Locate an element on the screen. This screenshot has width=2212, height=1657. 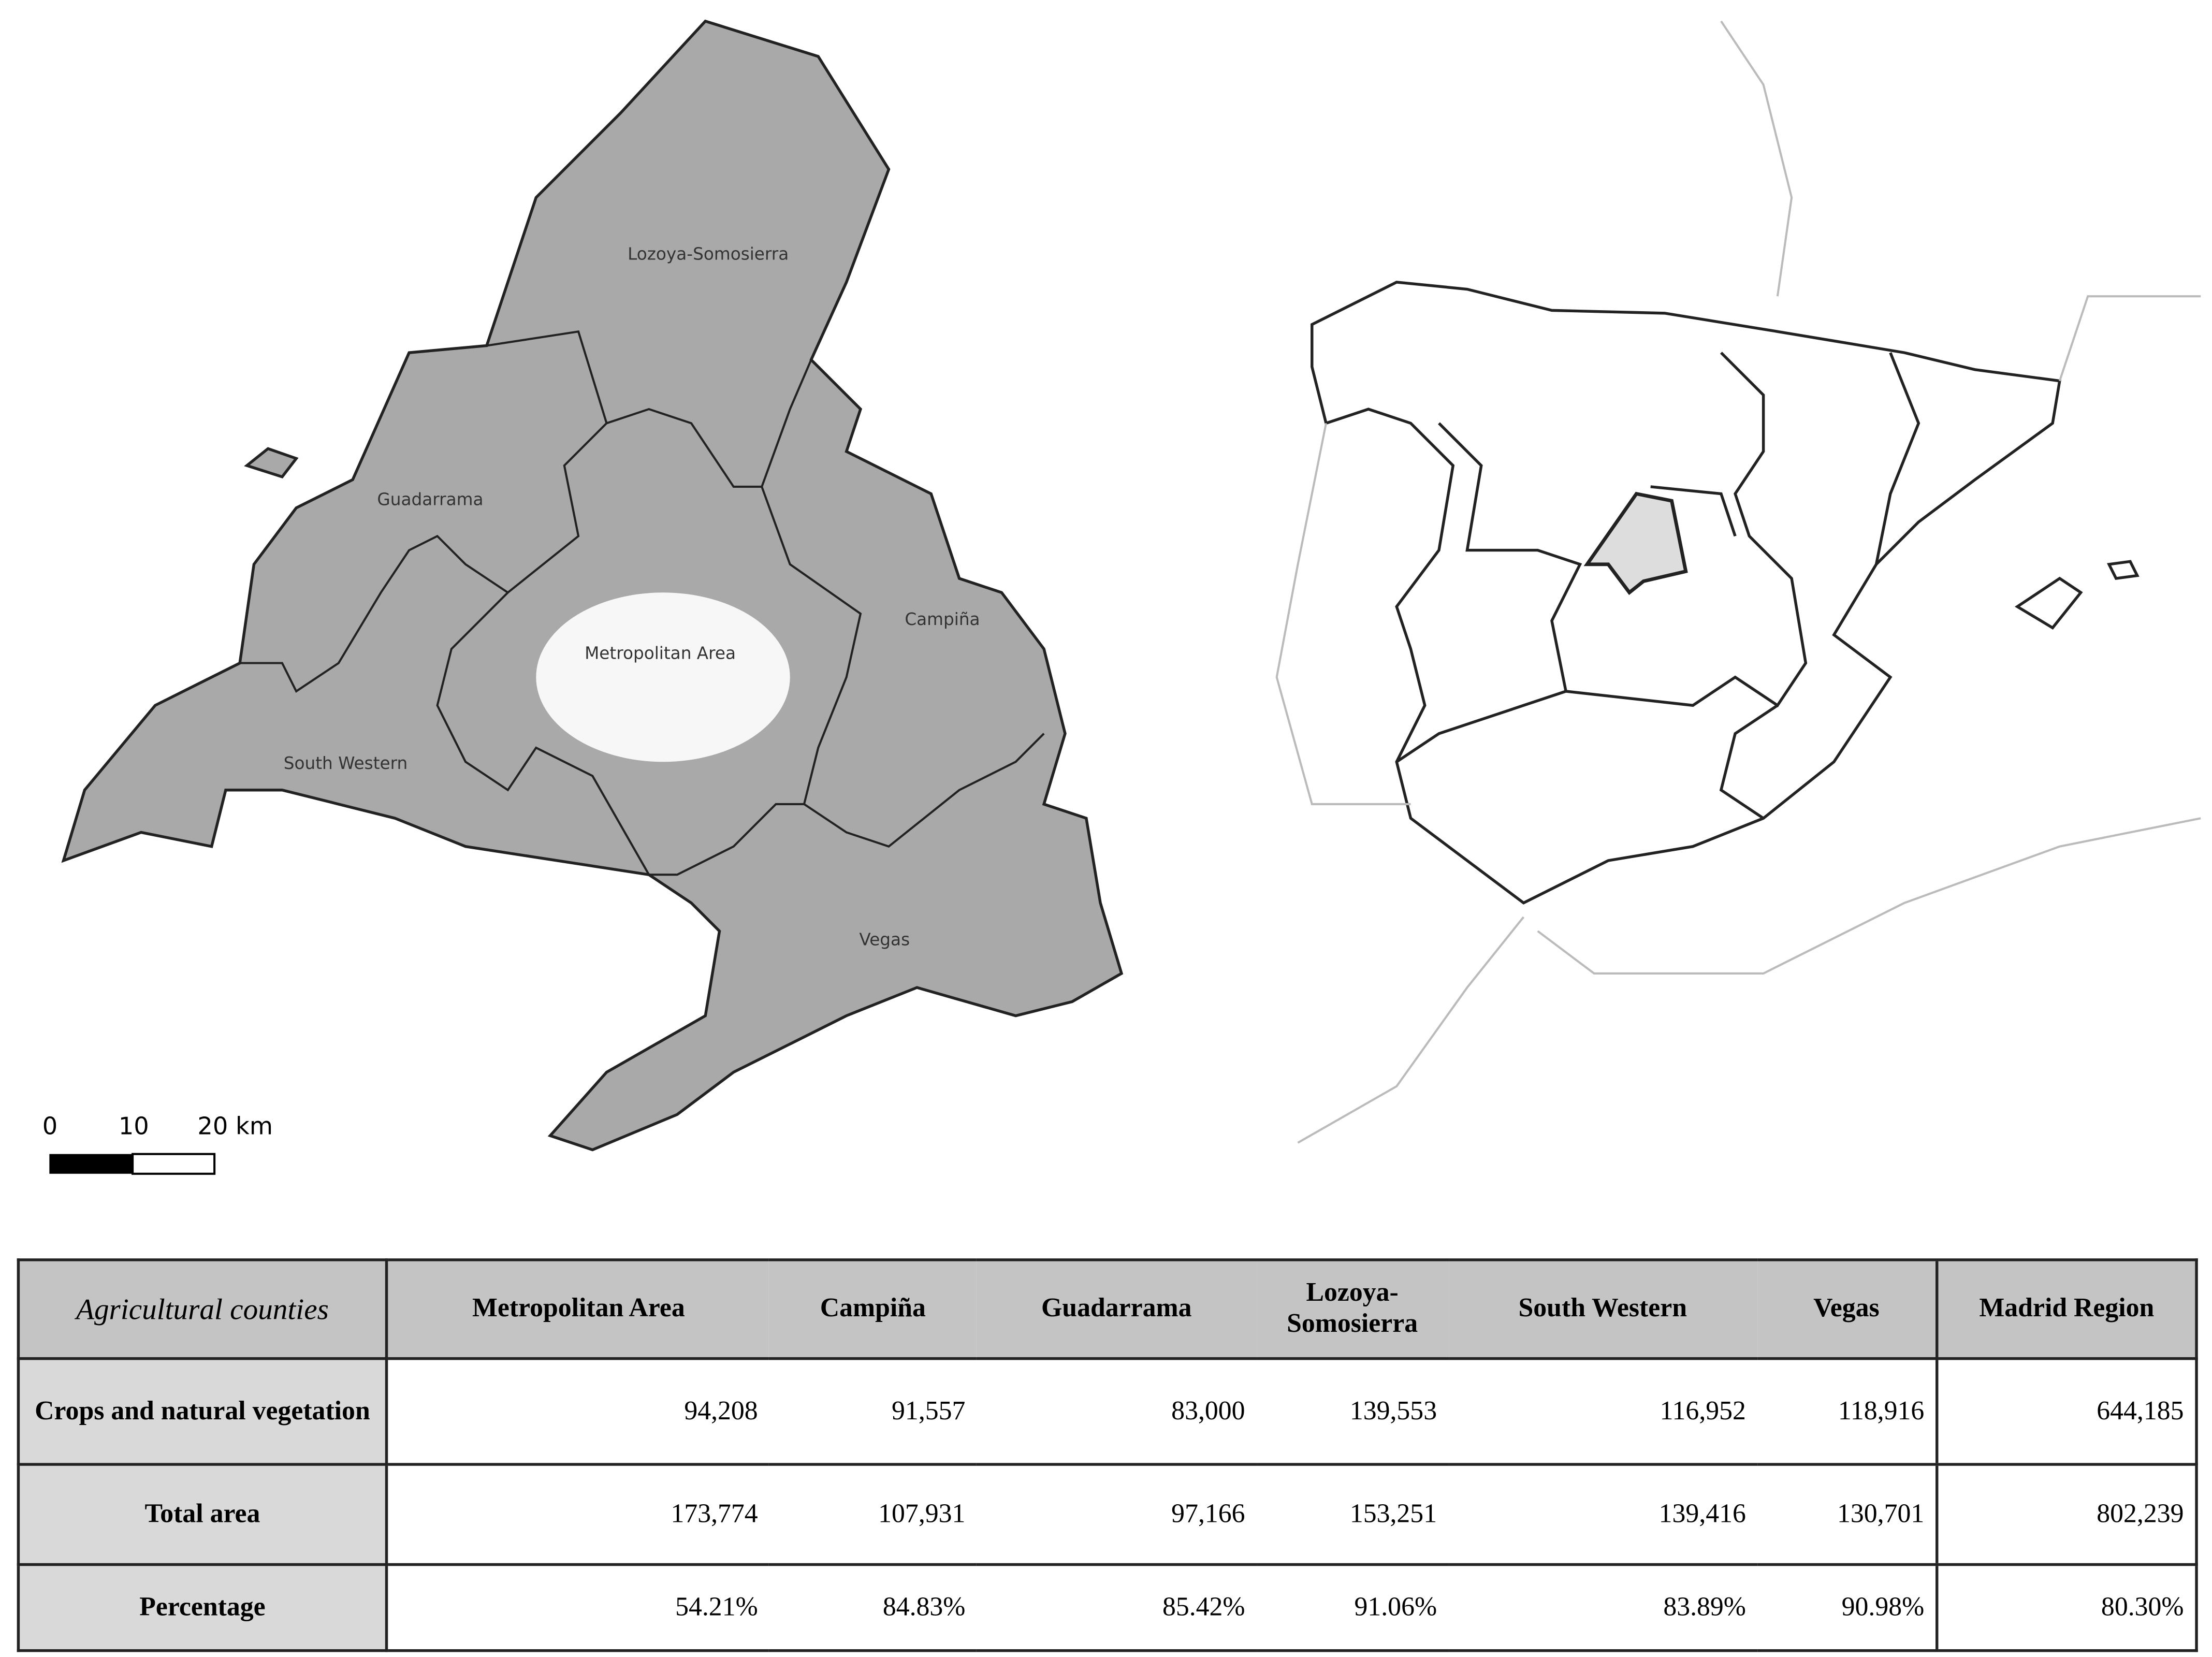
table-cell: 83.89% is located at coordinates (1602, 1607).